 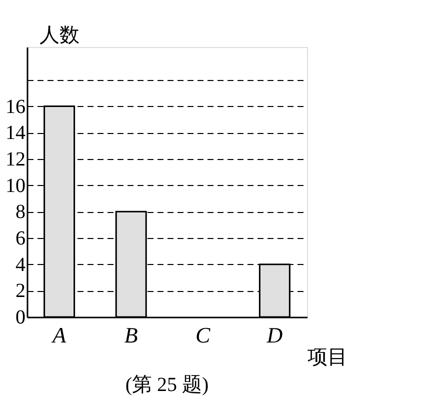 What do you see at coordinates (21, 291) in the screenshot?
I see `y-tick-label: 2` at bounding box center [21, 291].